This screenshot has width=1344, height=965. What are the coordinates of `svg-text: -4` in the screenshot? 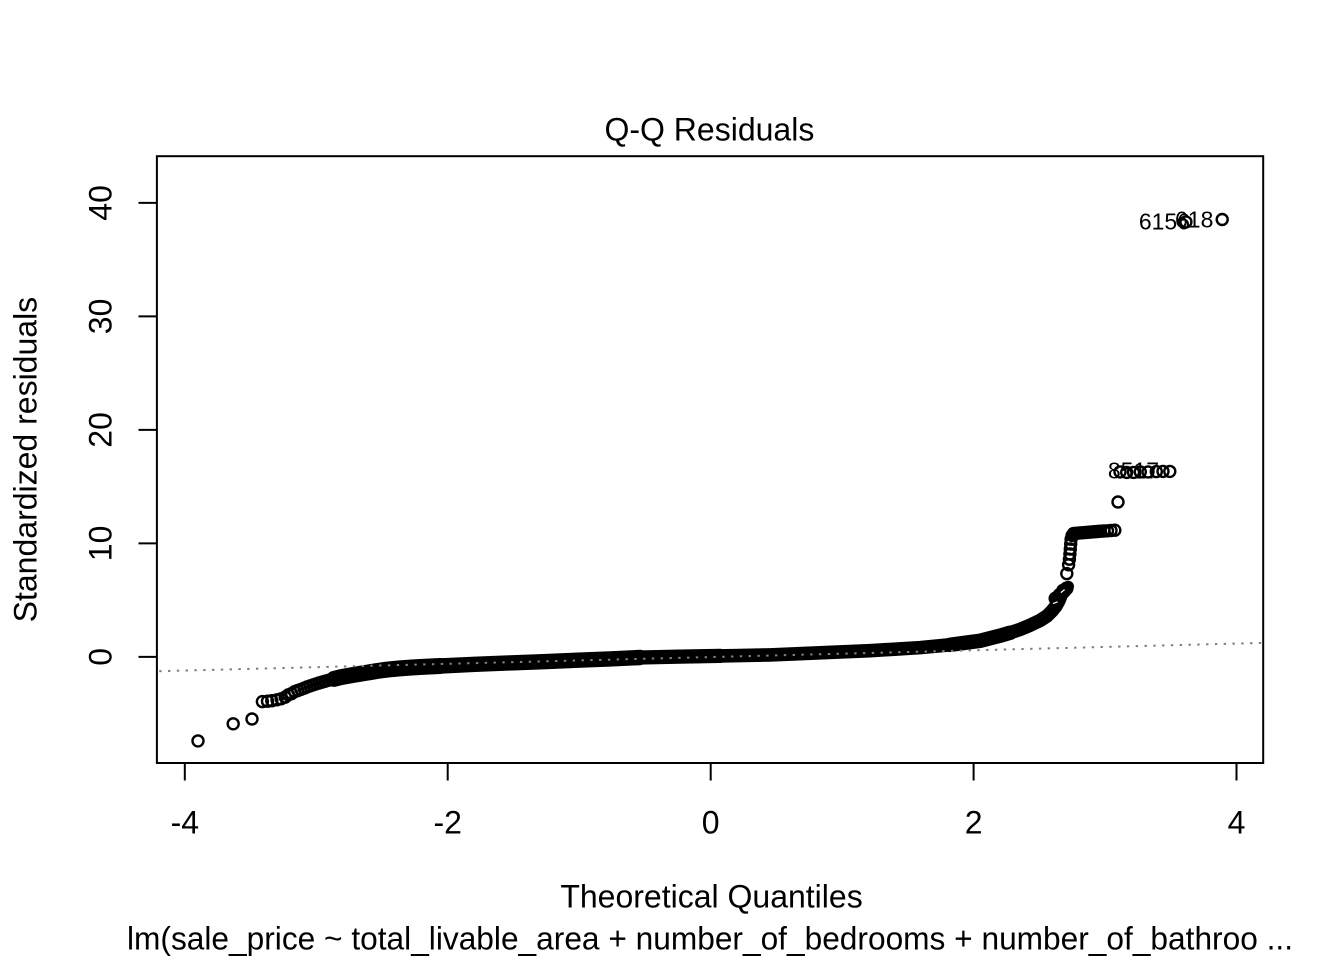 It's located at (185, 823).